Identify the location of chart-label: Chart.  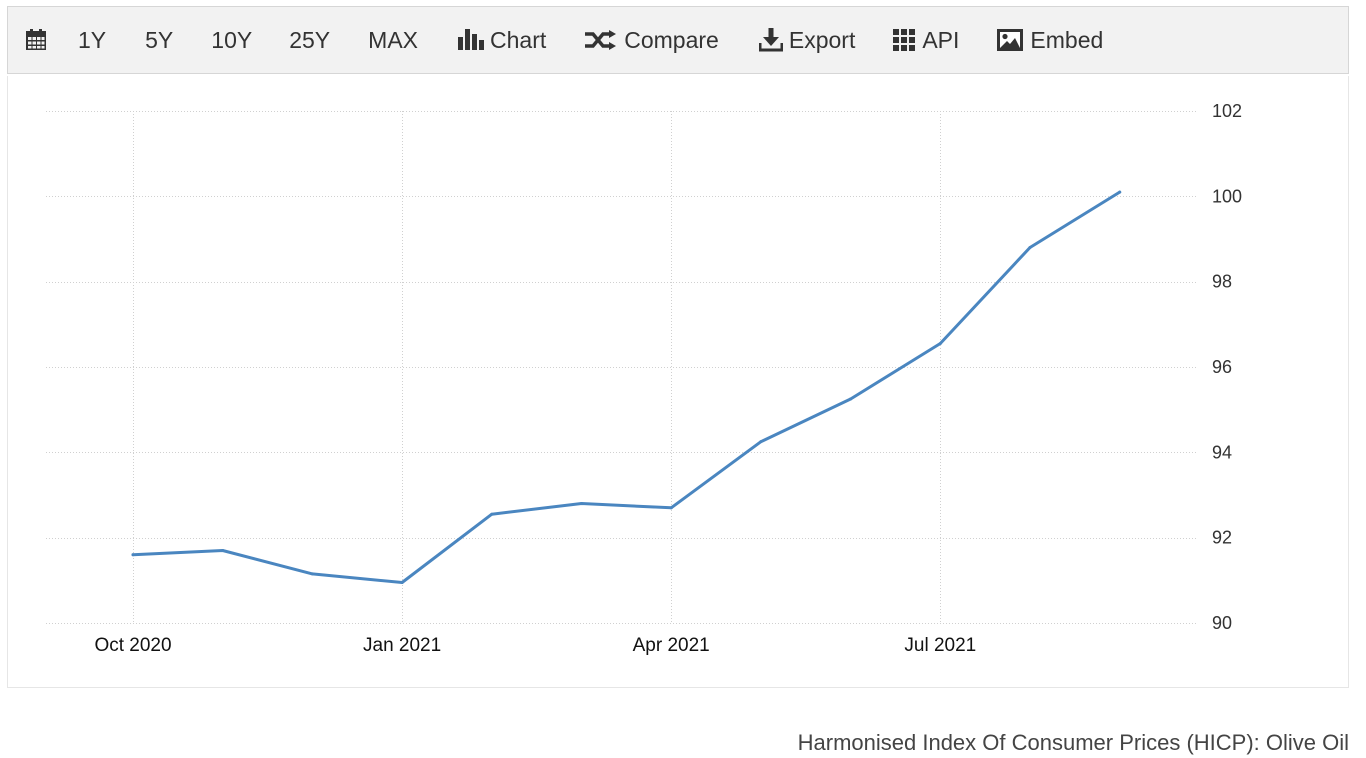
(518, 39).